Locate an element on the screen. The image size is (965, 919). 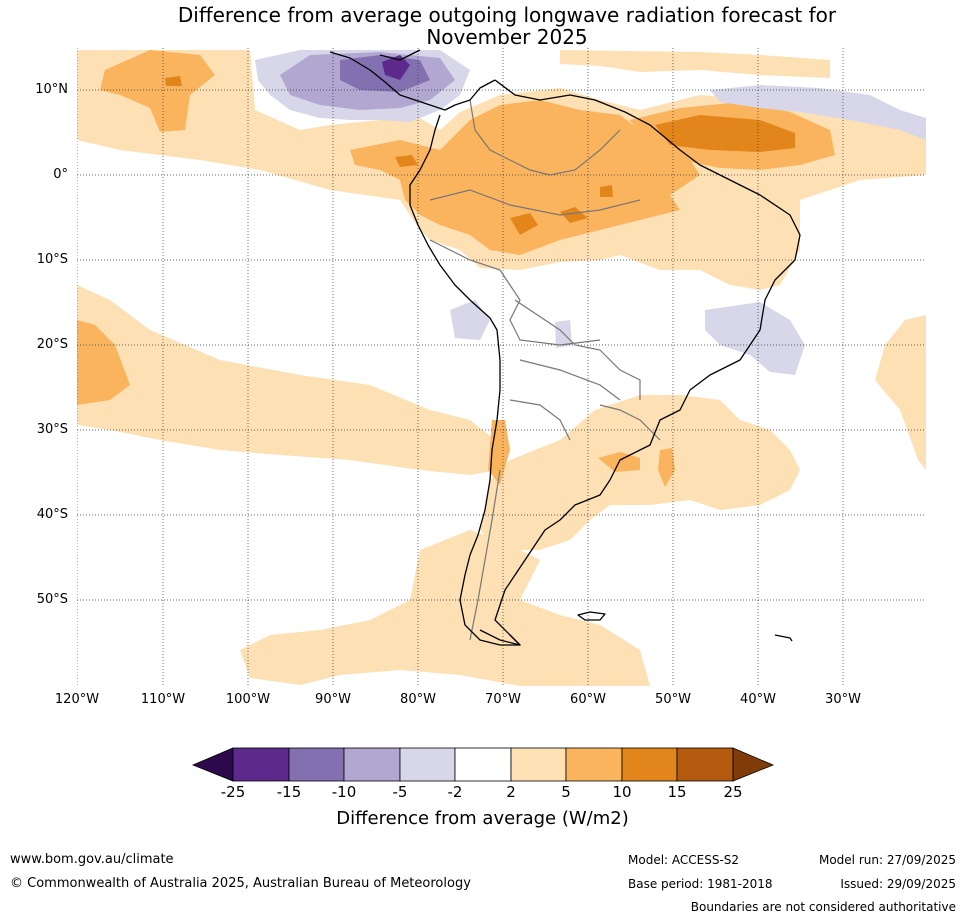
coastline-south-georgia is located at coordinates (783, 638).